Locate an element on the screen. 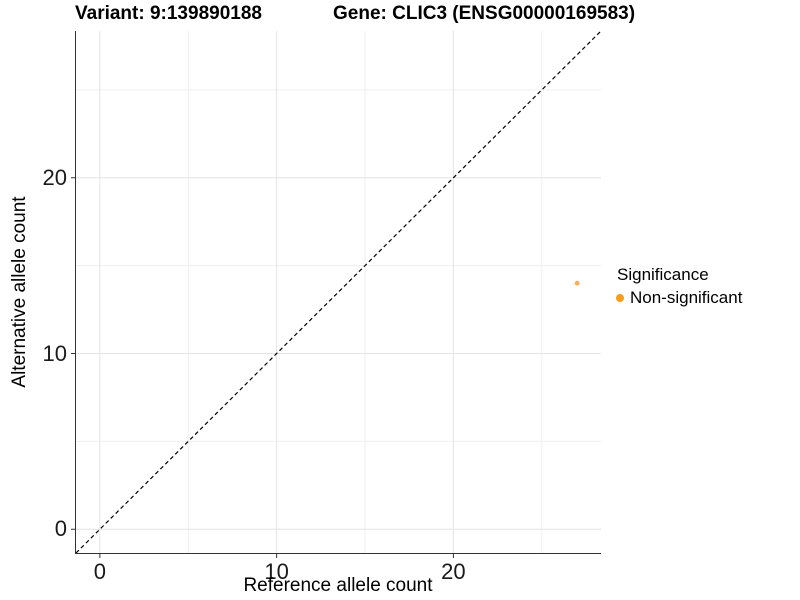  x-tick-label: 10 is located at coordinates (276, 571).